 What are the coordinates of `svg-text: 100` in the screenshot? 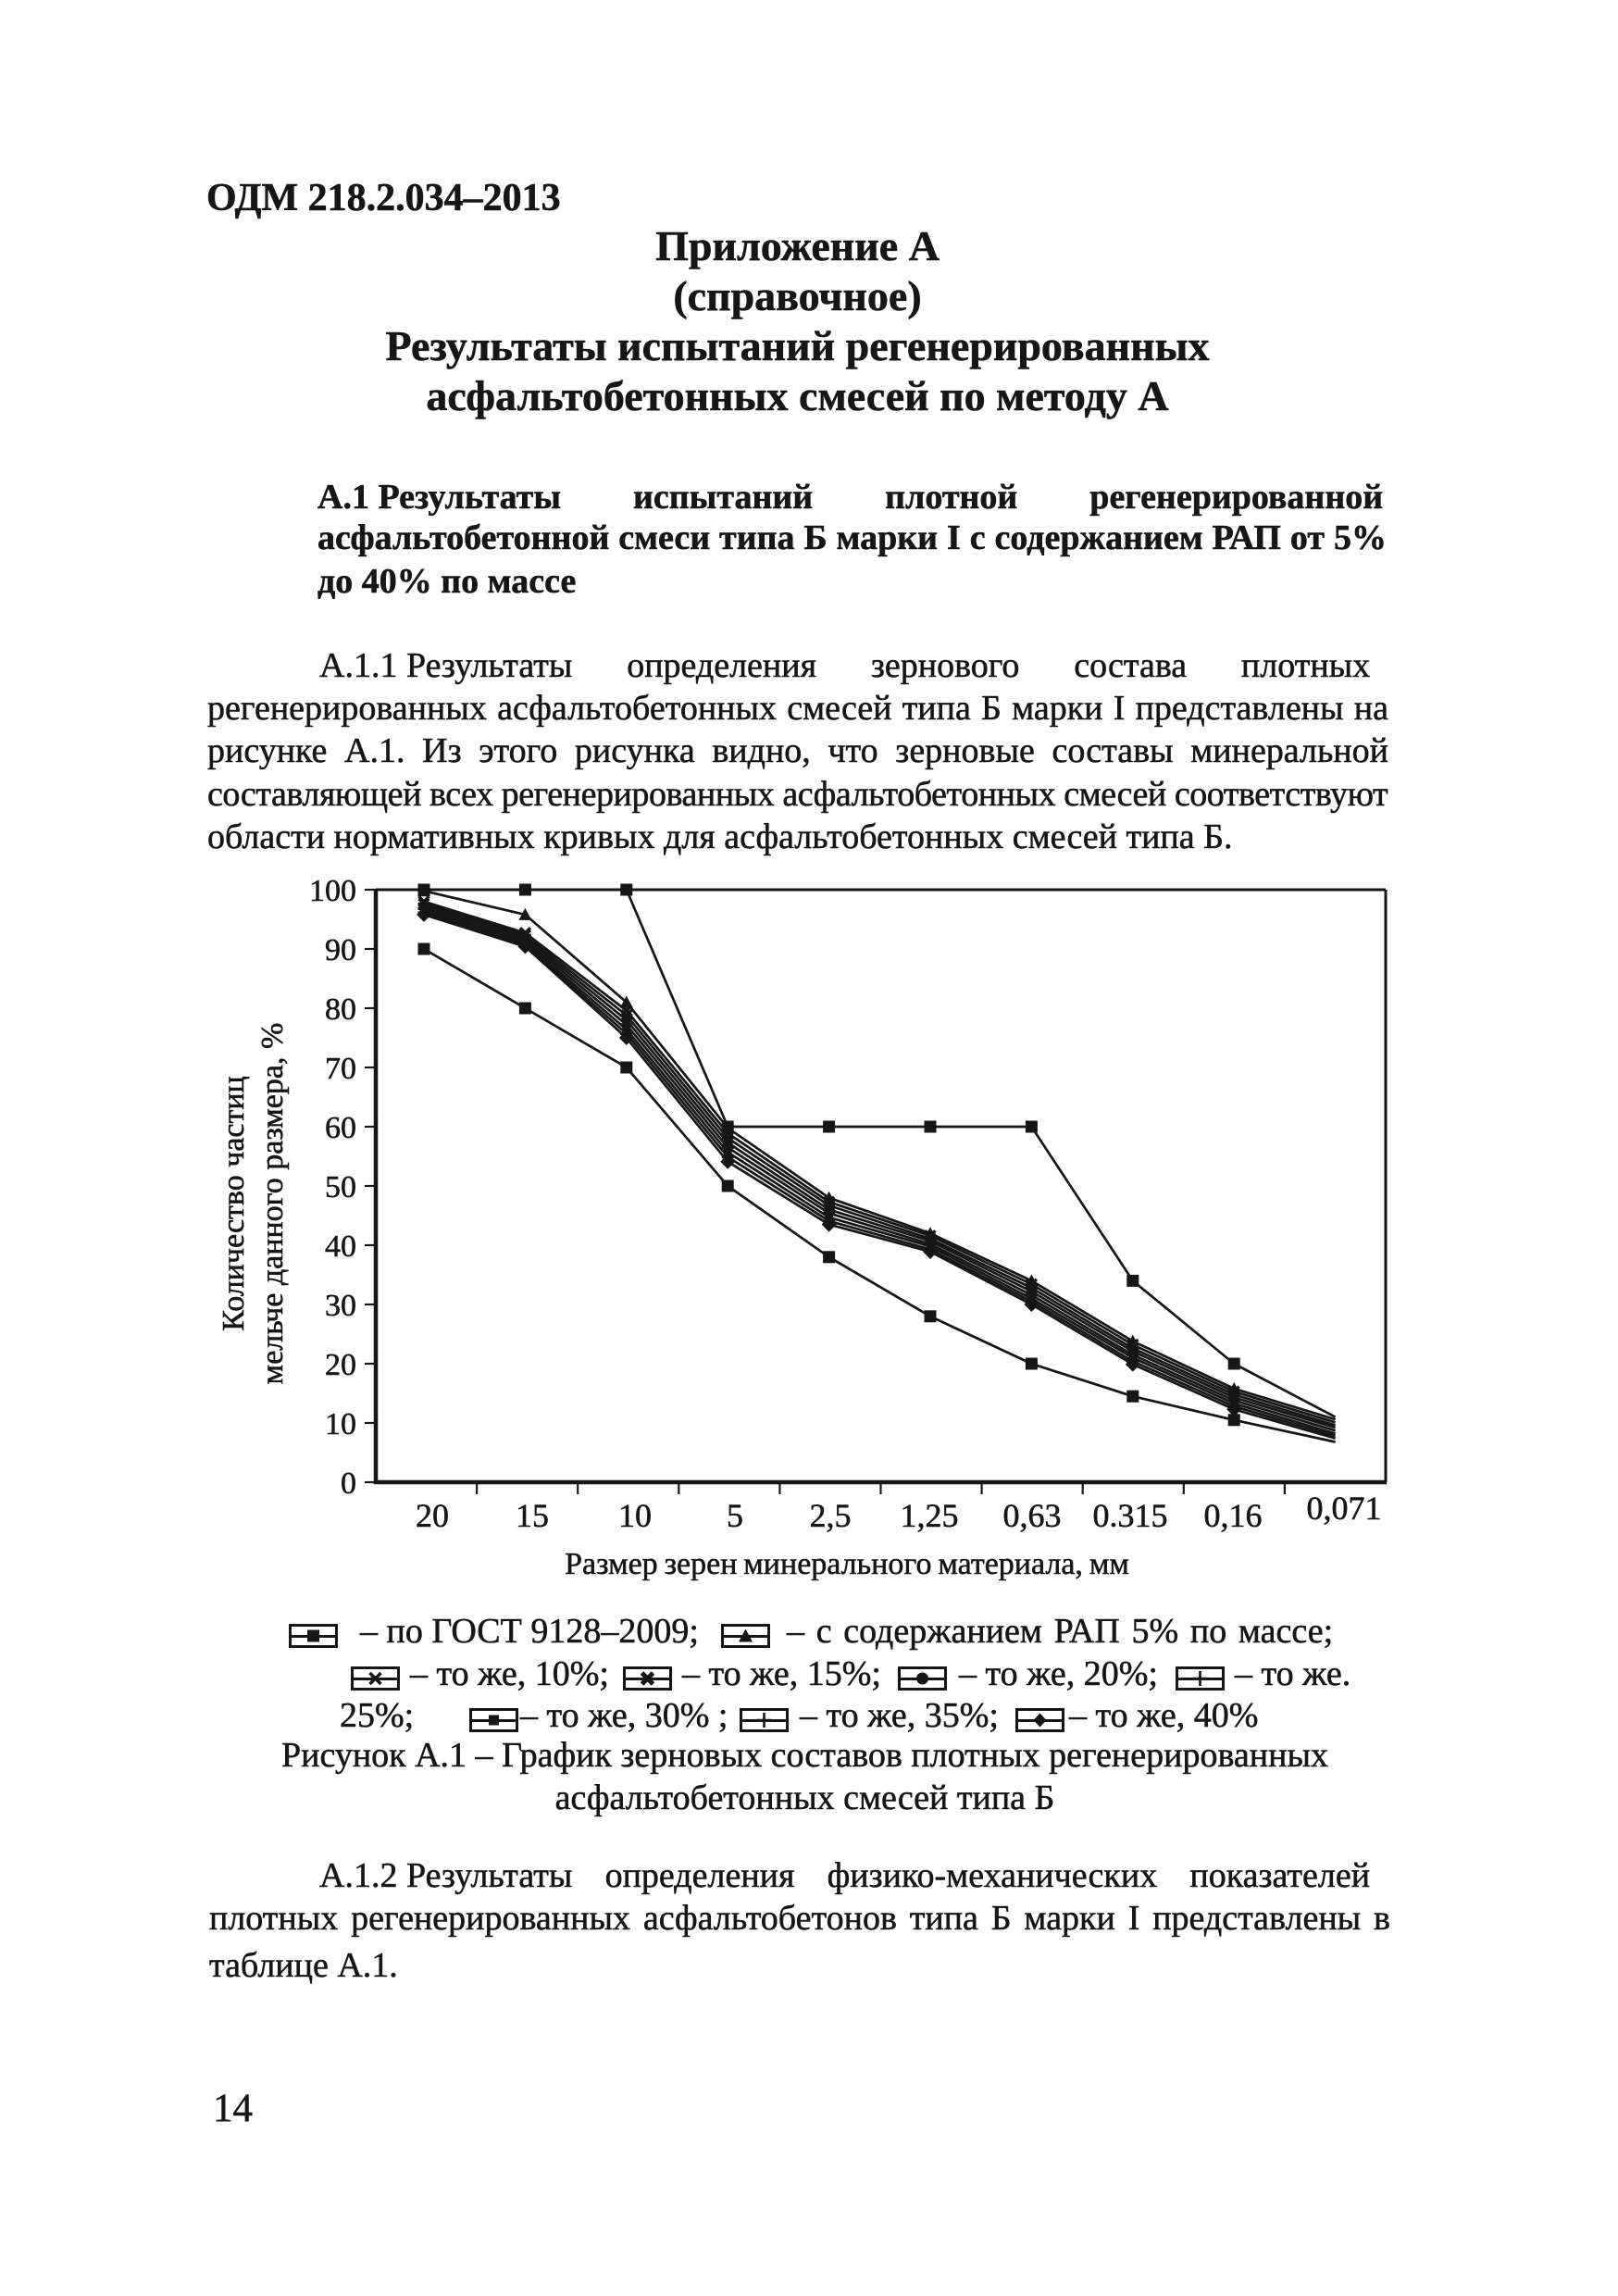 It's located at (332, 891).